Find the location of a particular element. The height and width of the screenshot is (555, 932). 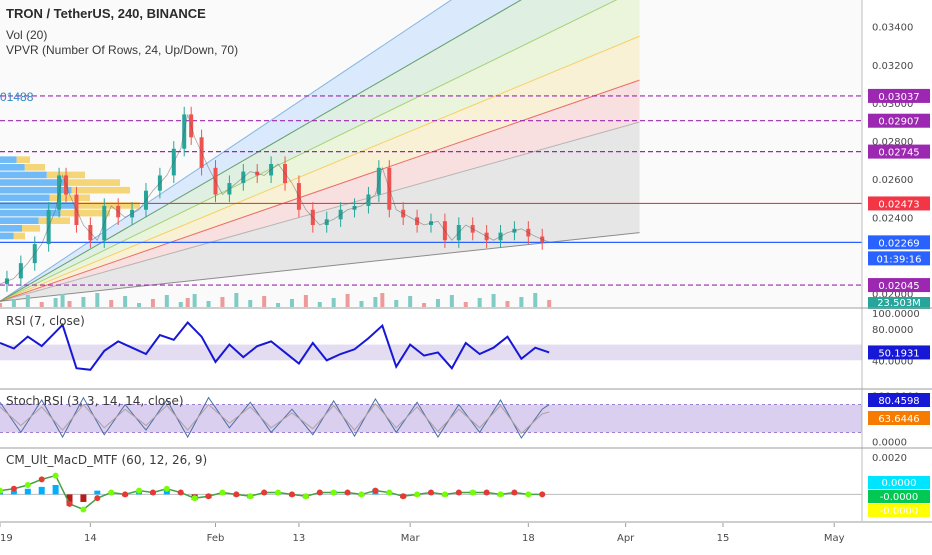

level-tag-label: 0.02473 is located at coordinates (898, 204).